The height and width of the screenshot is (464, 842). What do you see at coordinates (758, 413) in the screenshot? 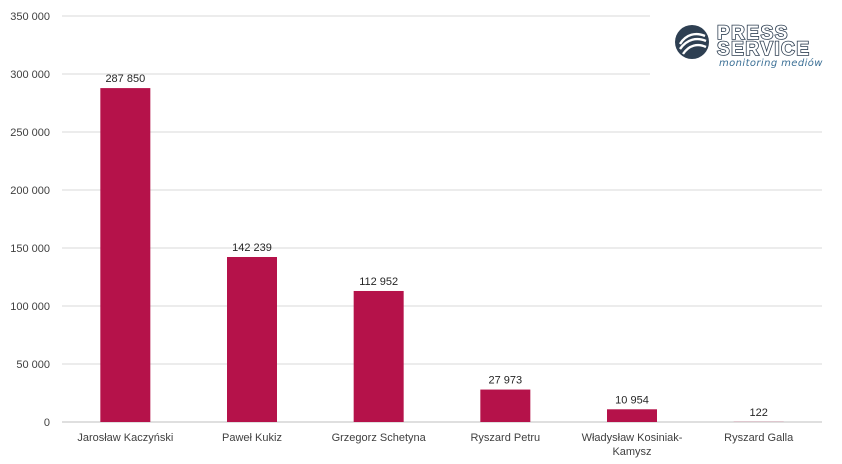
I see `data-label: 122` at bounding box center [758, 413].